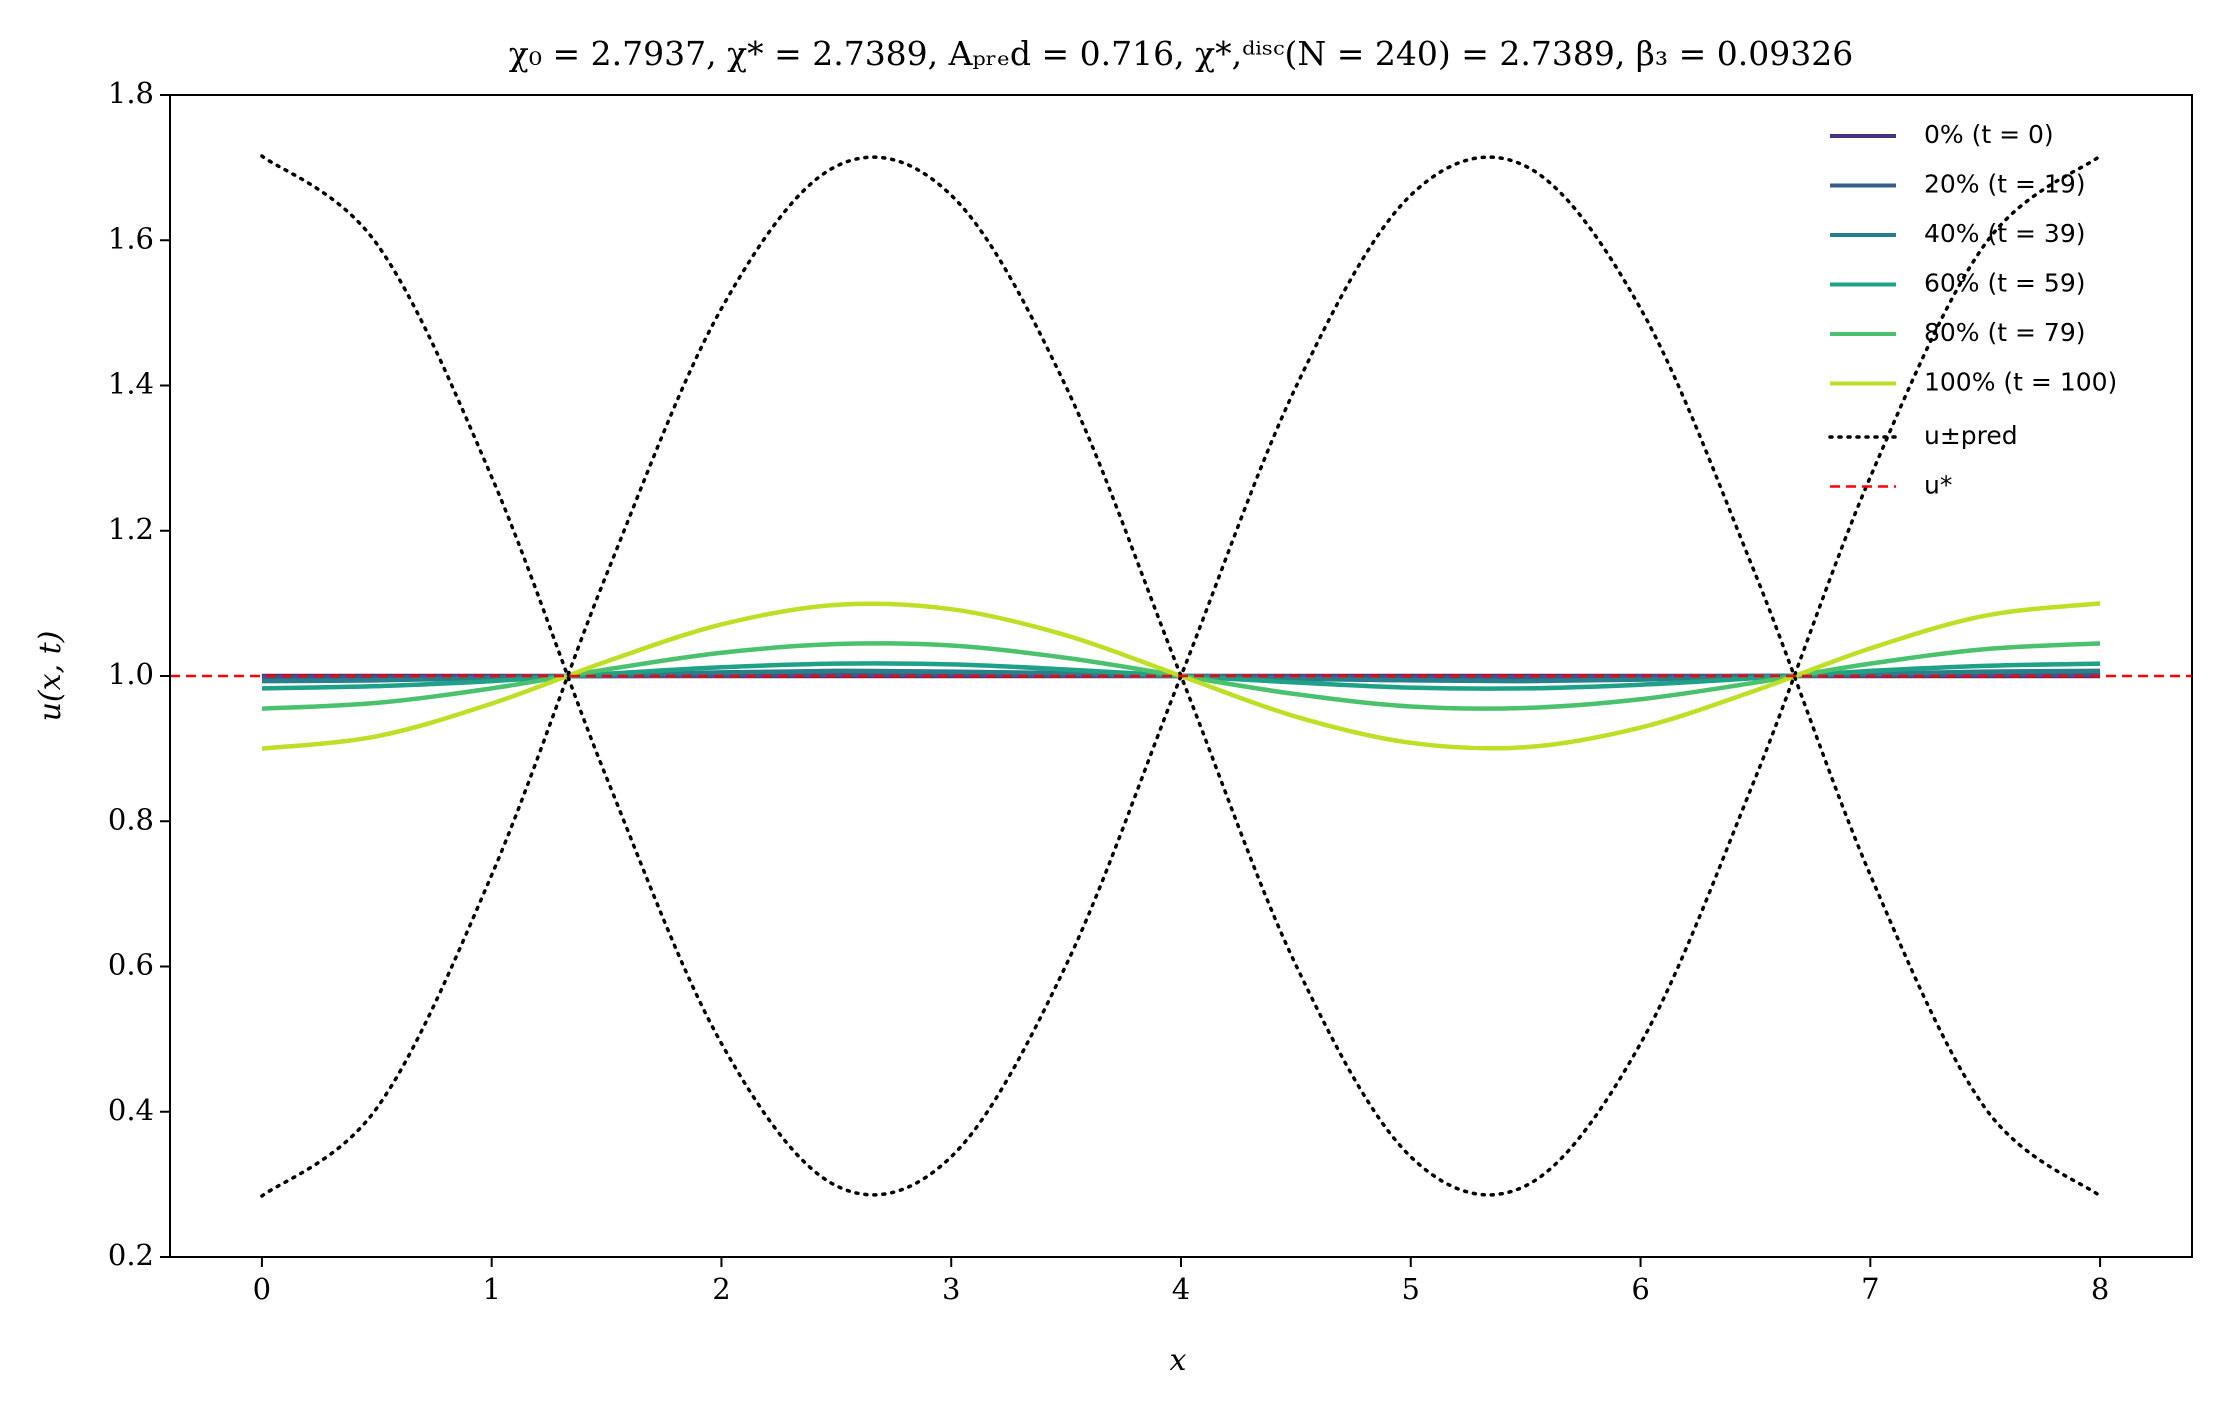 The width and height of the screenshot is (2220, 1409). I want to click on x-axis-label: x, so click(1178, 1360).